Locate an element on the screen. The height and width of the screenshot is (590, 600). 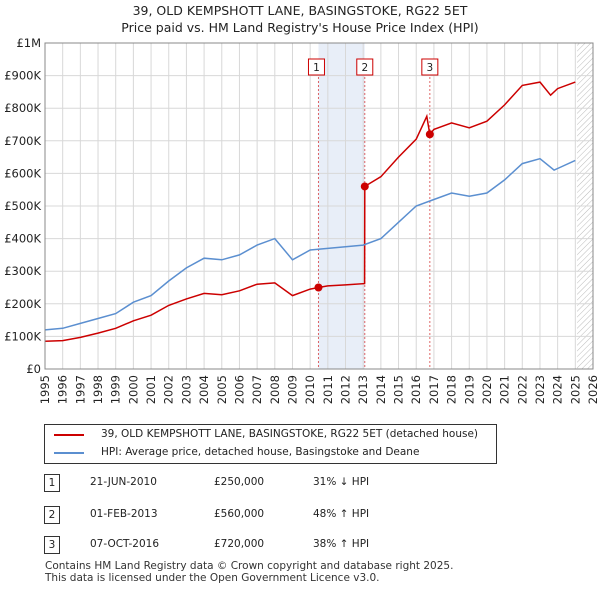
transaction-row: 2 01-FEB-2013 £560,000 48% ↑ HPI is located at coordinates (300, 516).